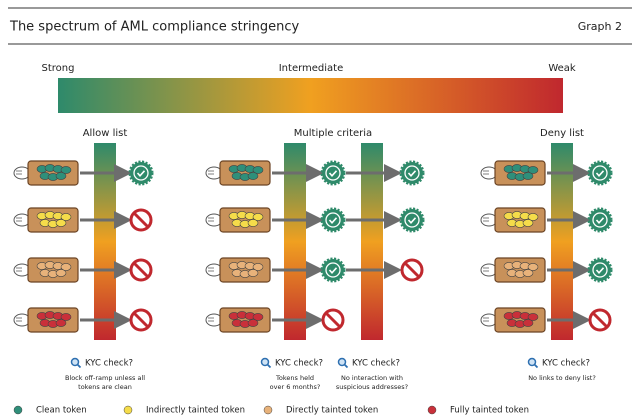 This screenshot has height=420, width=640. I want to click on legend-label: Indirectly tainted token, so click(195, 411).